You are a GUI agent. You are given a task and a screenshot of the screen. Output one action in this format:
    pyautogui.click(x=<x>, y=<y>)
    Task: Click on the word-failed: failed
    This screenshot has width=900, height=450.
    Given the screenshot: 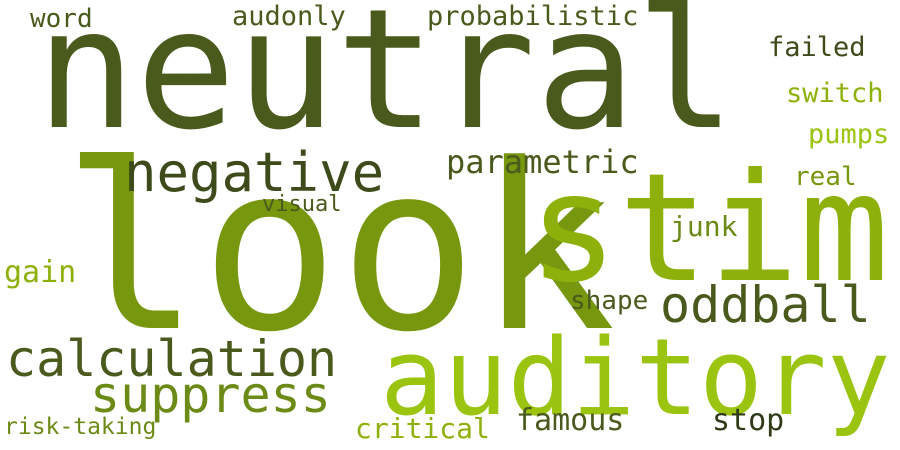 What is the action you would take?
    pyautogui.click(x=817, y=47)
    